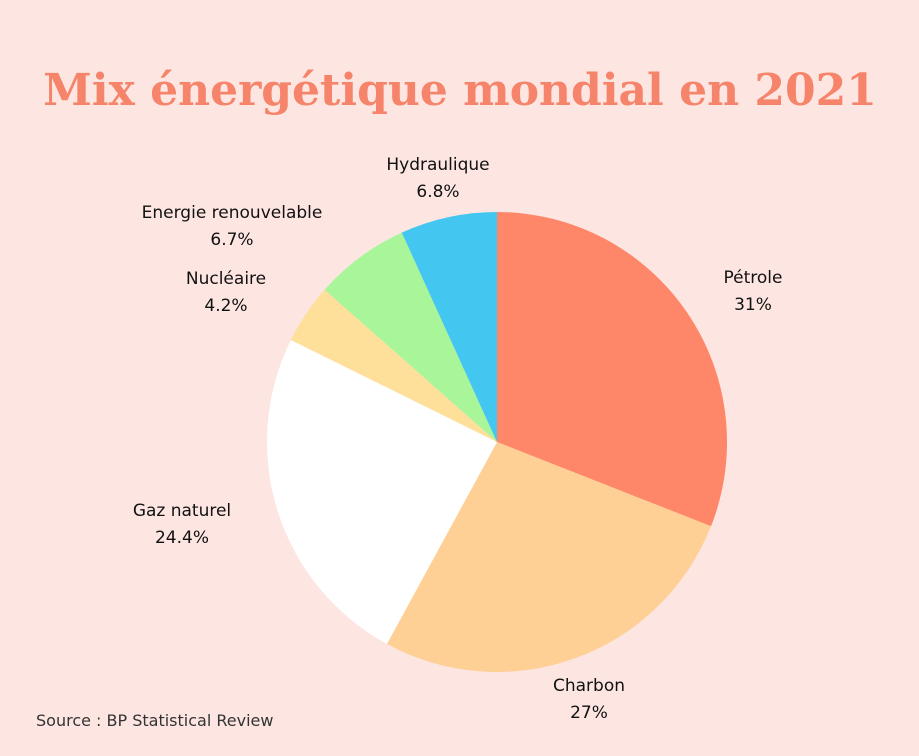  Describe the element at coordinates (182, 511) in the screenshot. I see `slice-label-name: Gaz naturel` at that location.